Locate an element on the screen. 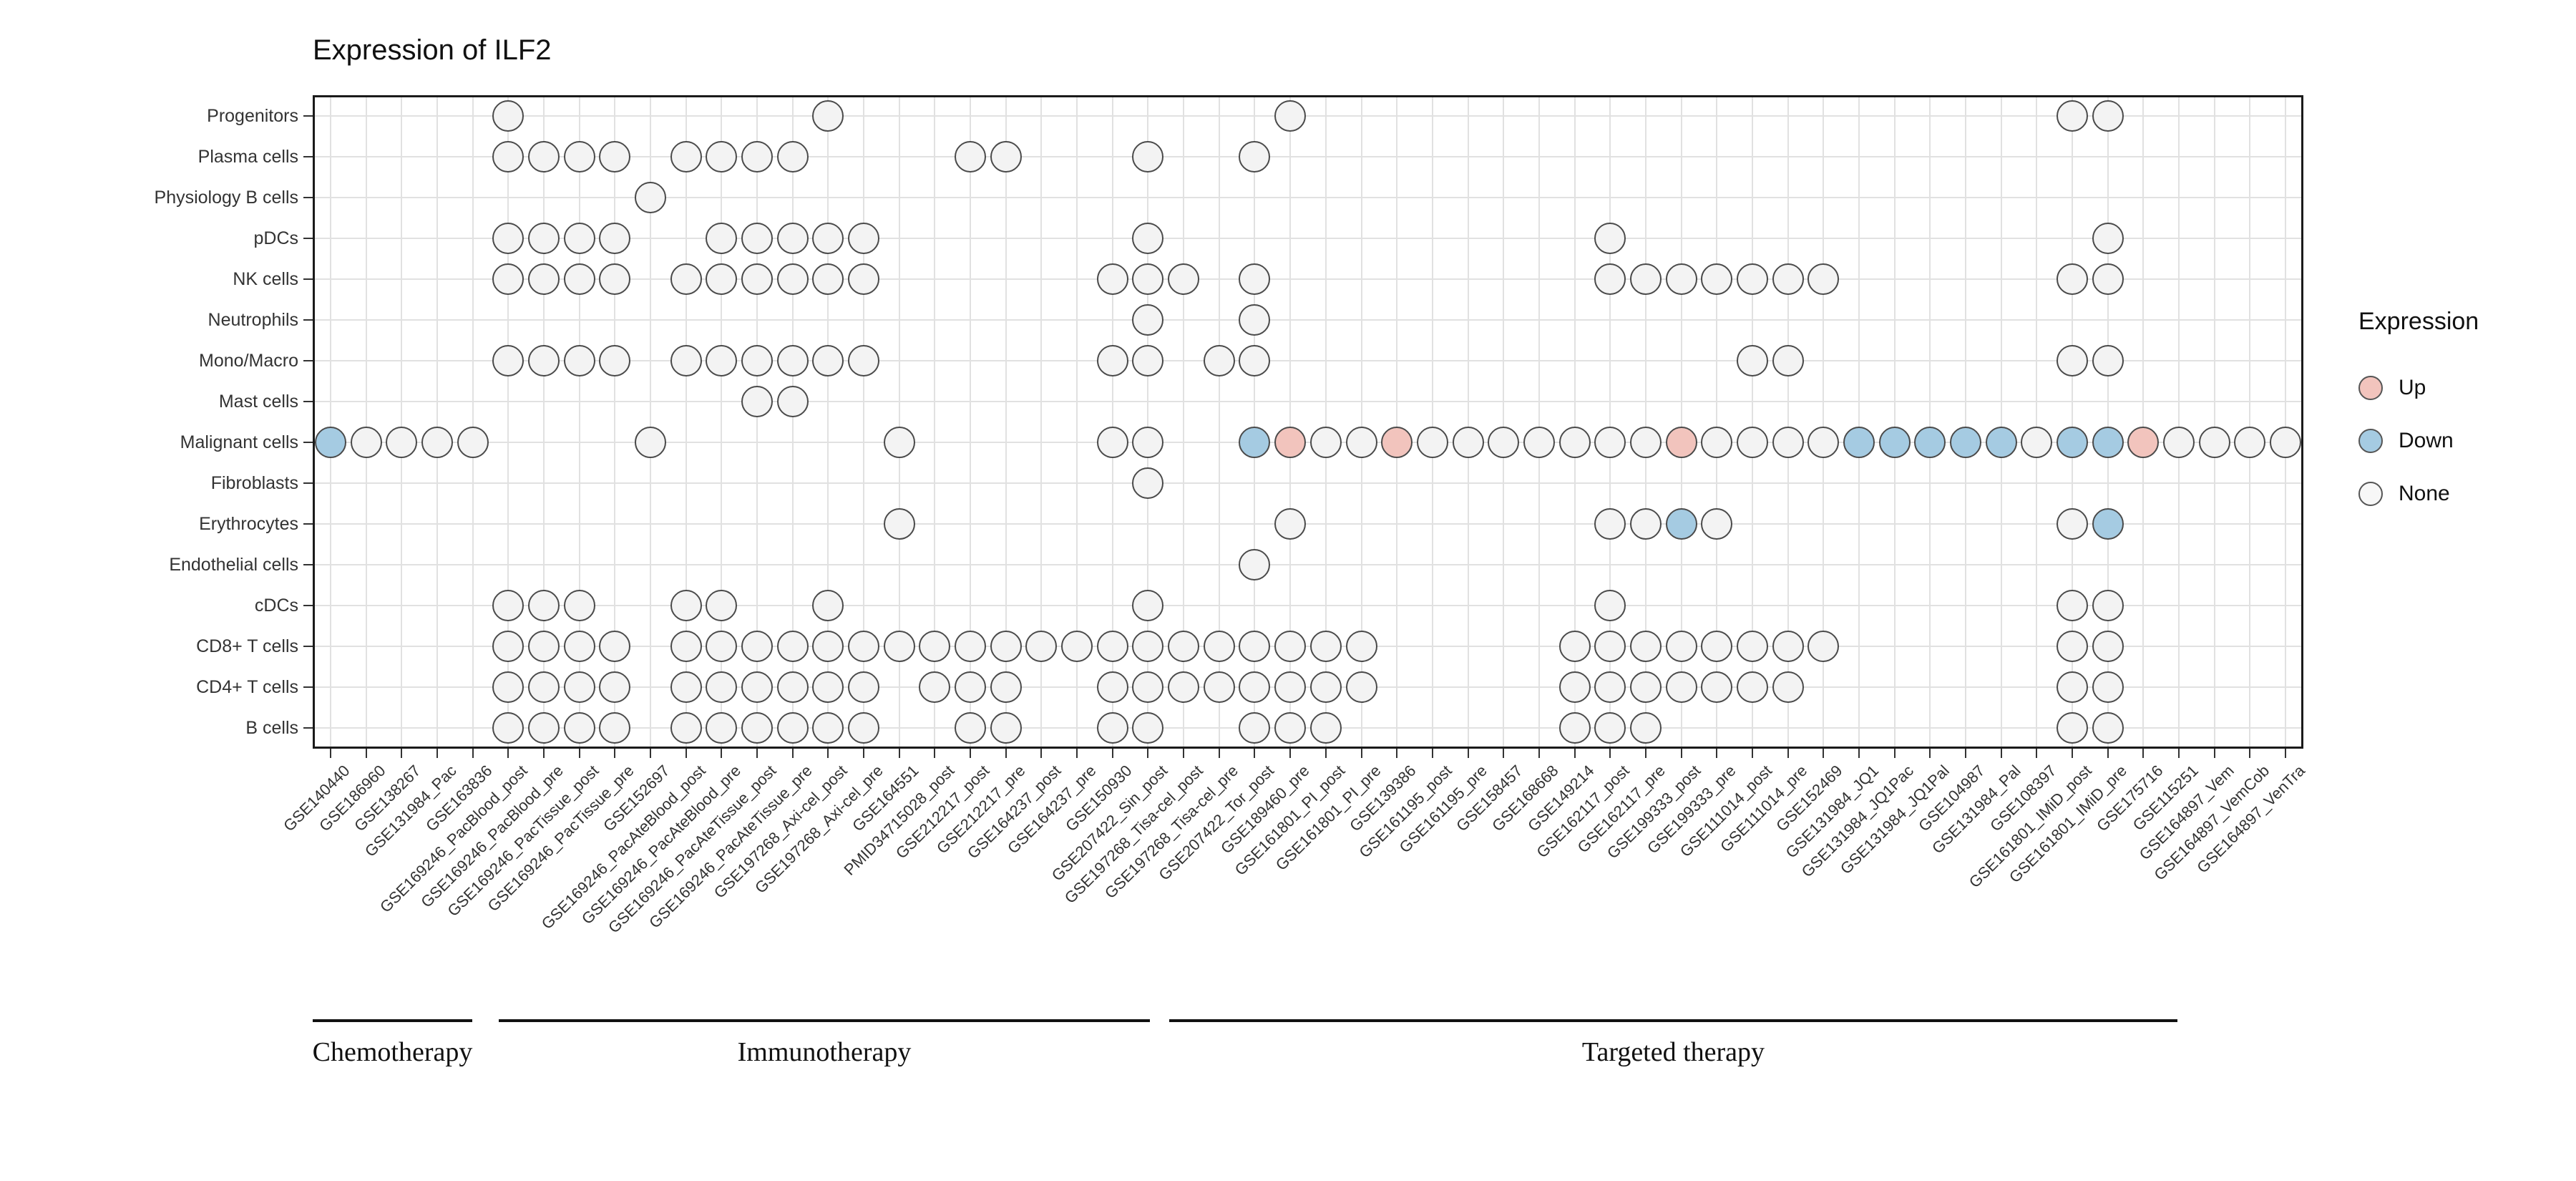 The width and height of the screenshot is (2576, 1181). y-axis-label: Physiology B cells is located at coordinates (226, 197).